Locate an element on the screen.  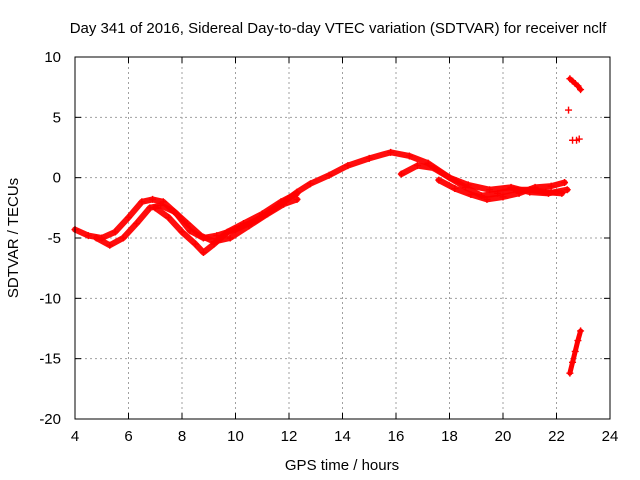
y-tick-label: -5 is located at coordinates (54, 238).